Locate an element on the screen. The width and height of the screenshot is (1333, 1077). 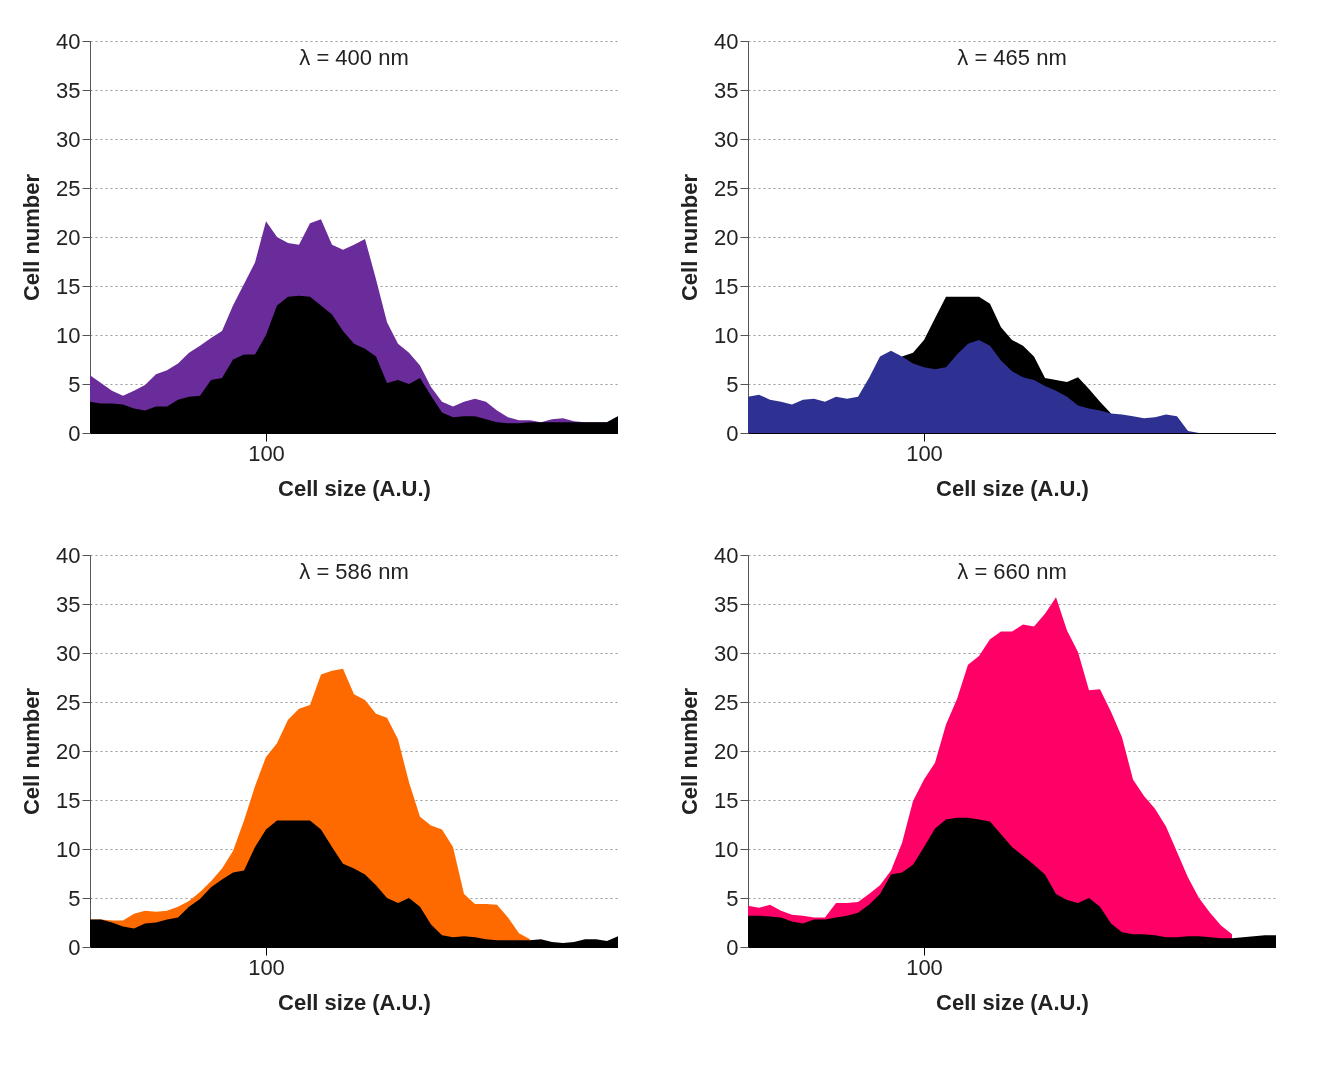
chart-title: λ = 660 nm is located at coordinates (1012, 571).